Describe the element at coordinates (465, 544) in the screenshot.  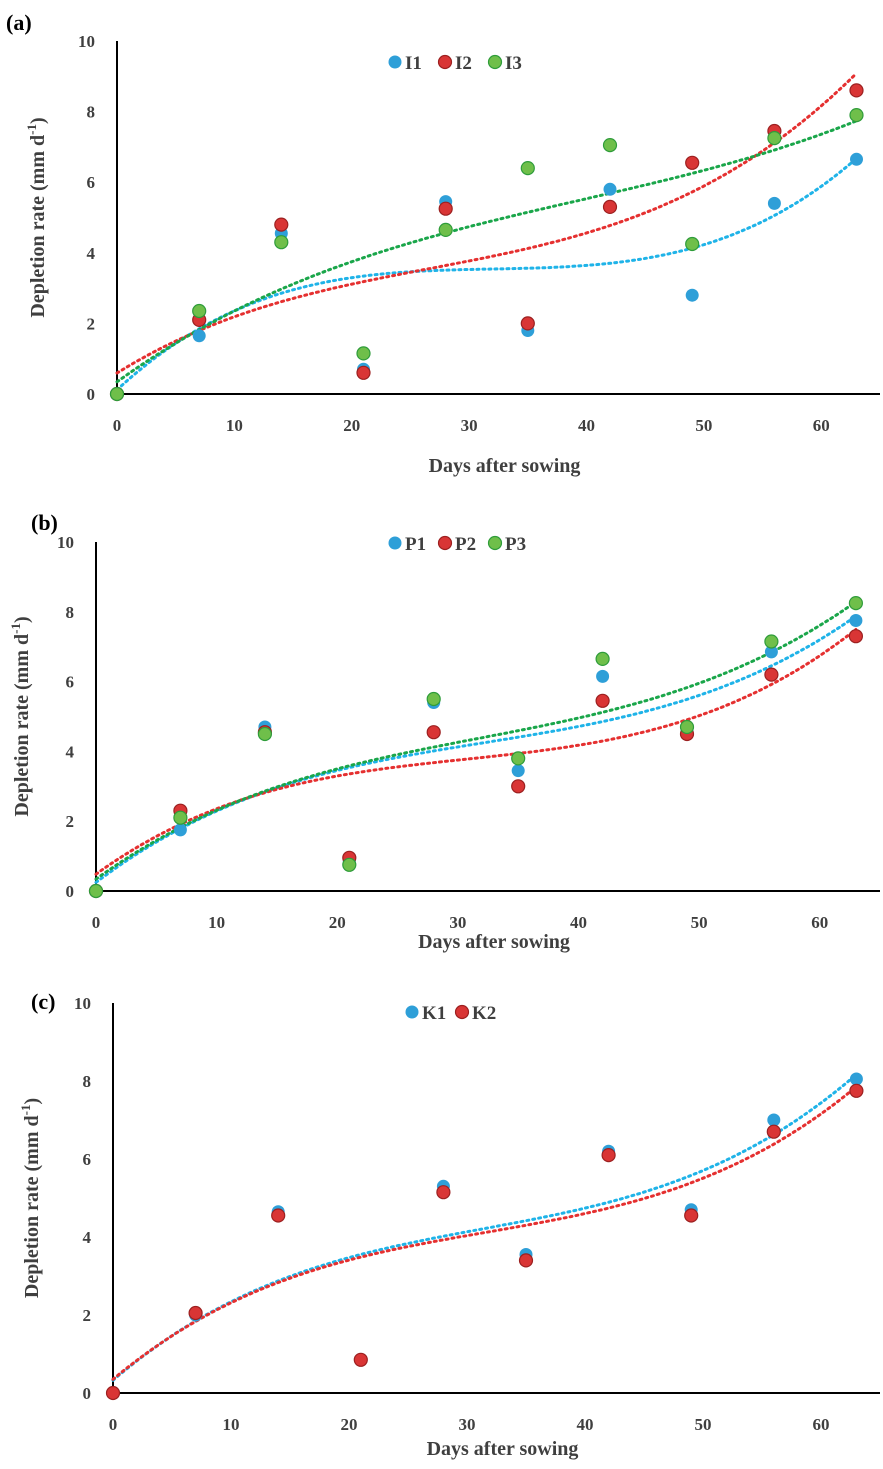
I see `legend-label: P2` at that location.